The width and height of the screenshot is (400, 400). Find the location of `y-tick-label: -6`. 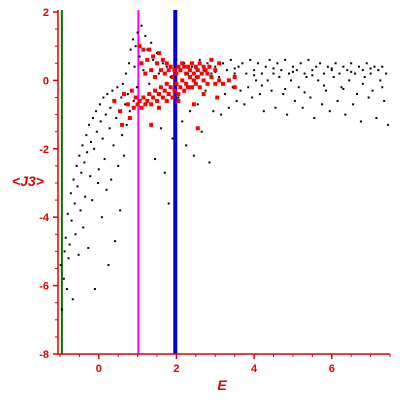

y-tick-label: -6 is located at coordinates (44, 287).